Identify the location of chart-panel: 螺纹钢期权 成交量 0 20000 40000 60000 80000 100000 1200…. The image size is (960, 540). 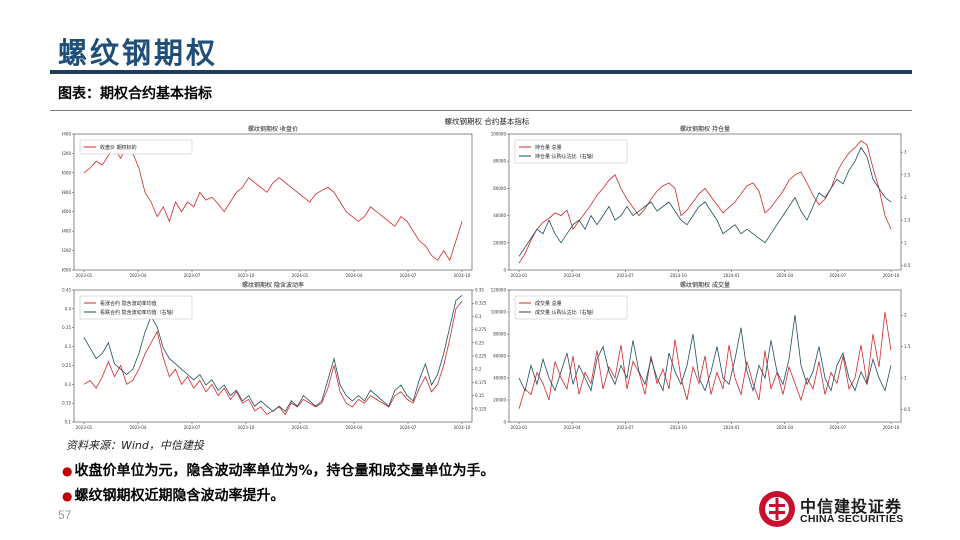
(701, 355).